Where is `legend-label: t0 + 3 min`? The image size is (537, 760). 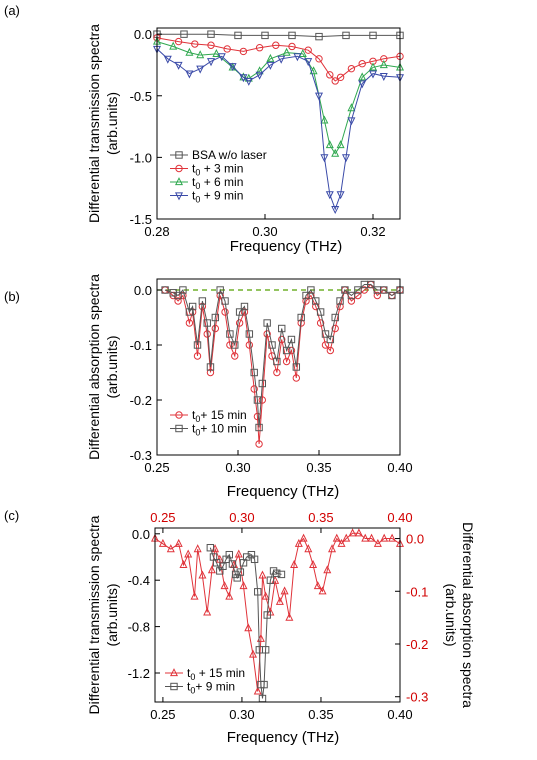 legend-label: t0 + 3 min is located at coordinates (217, 170).